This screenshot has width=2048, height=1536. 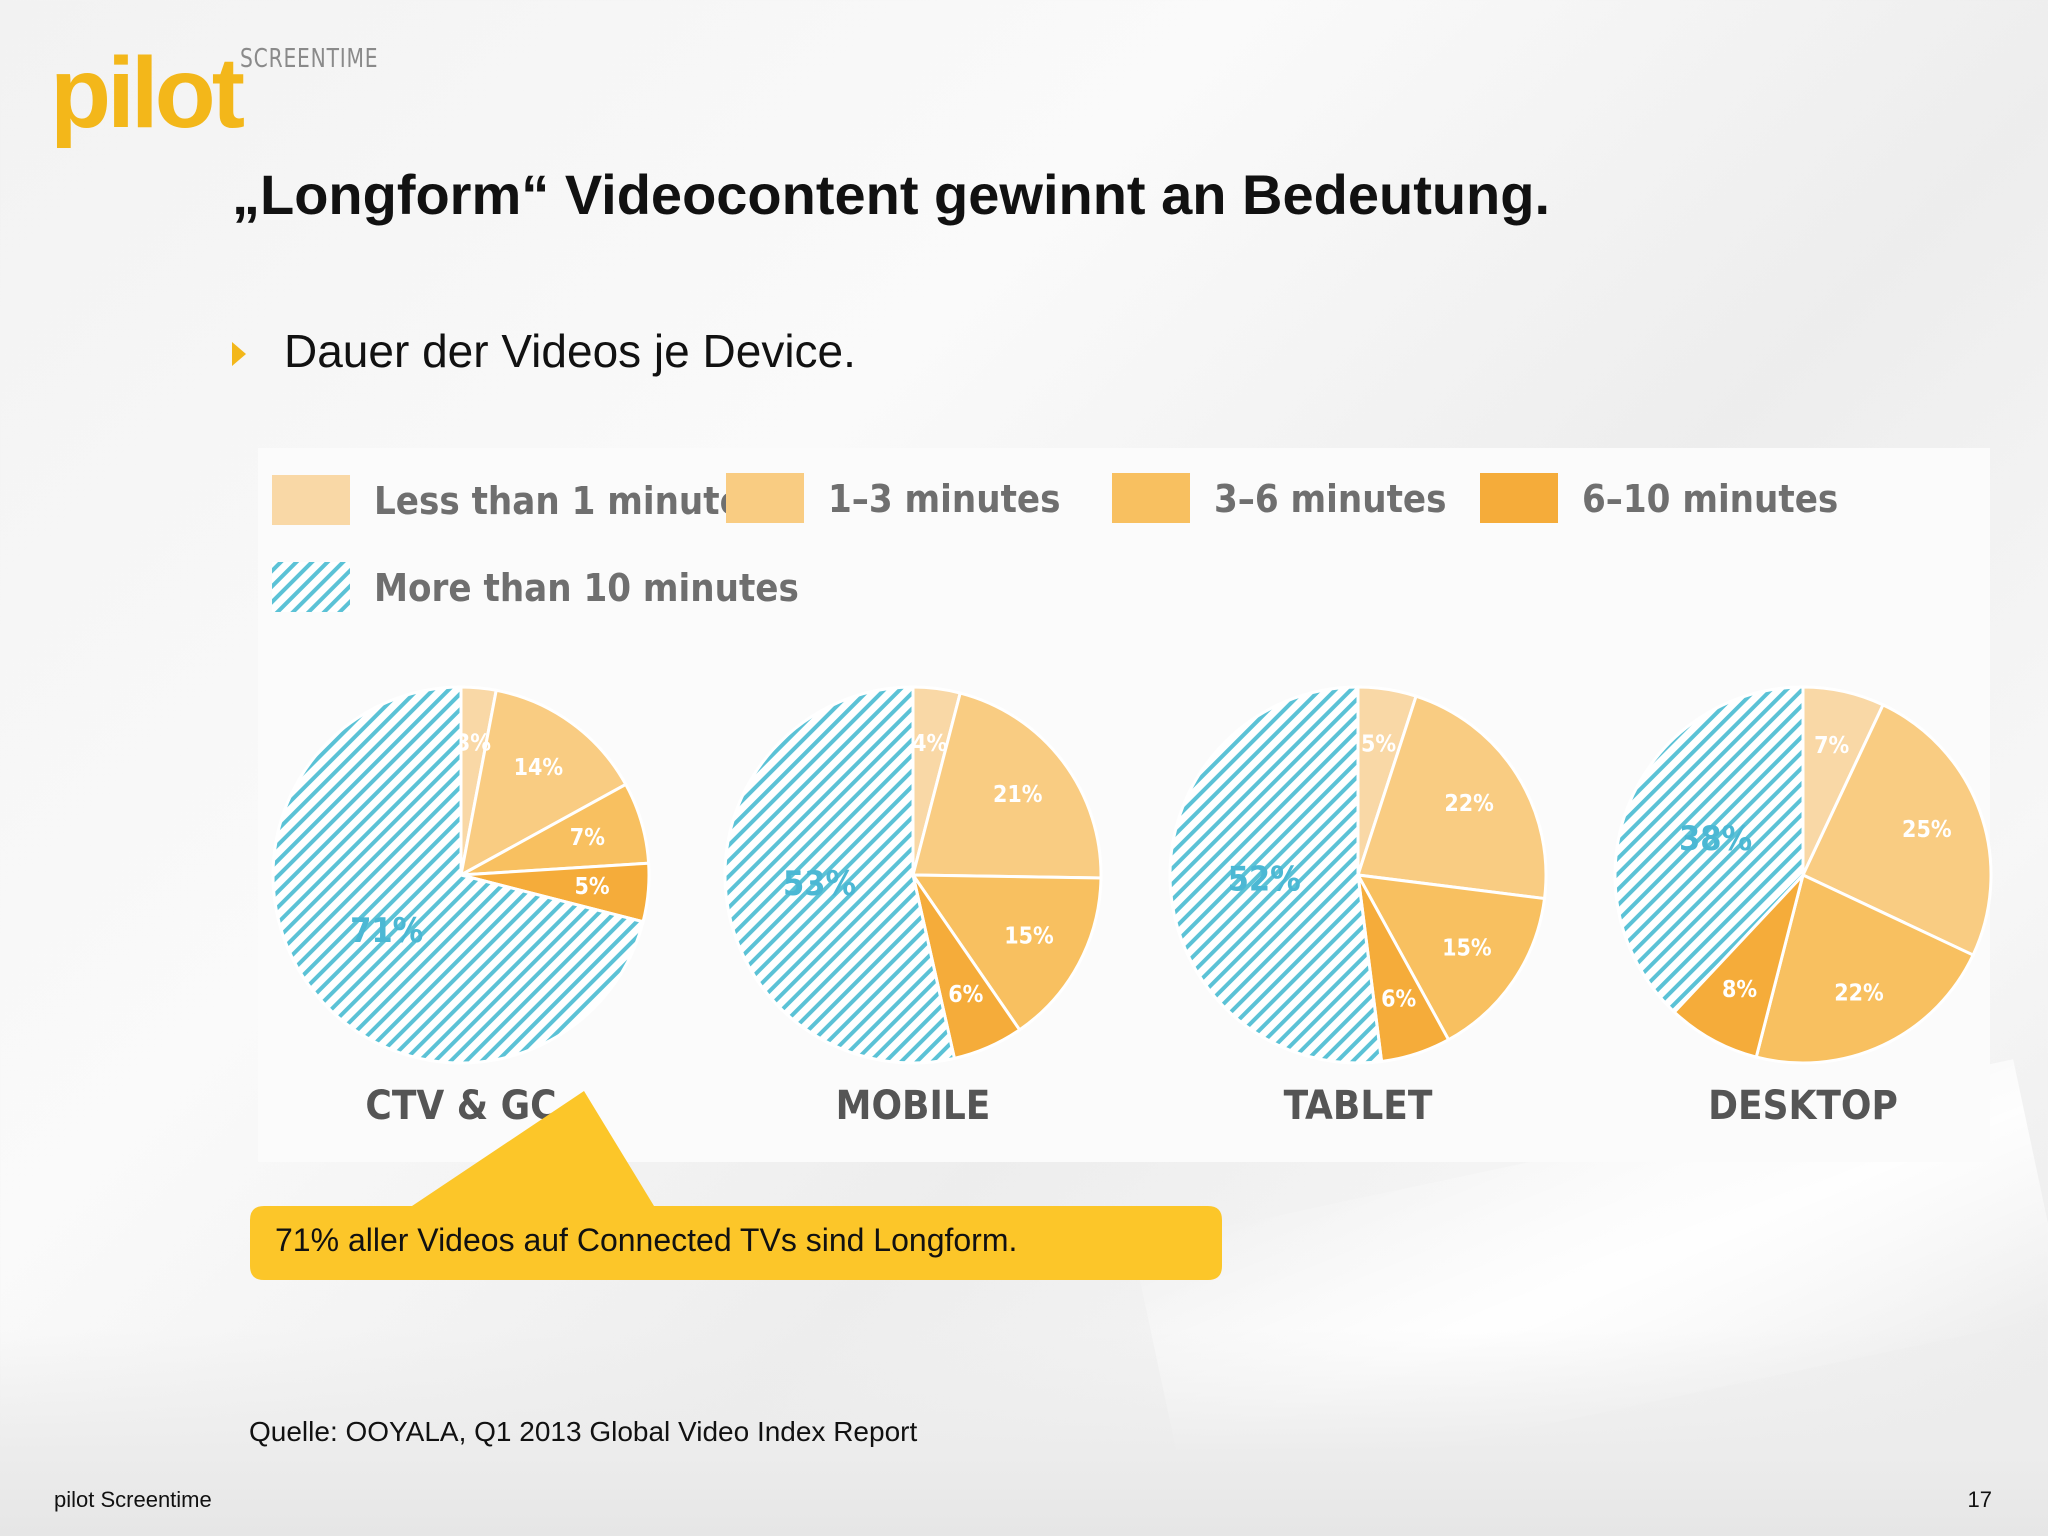 What do you see at coordinates (1831, 746) in the screenshot?
I see `slice-label-desktop-less-than-1-minute: 7%` at bounding box center [1831, 746].